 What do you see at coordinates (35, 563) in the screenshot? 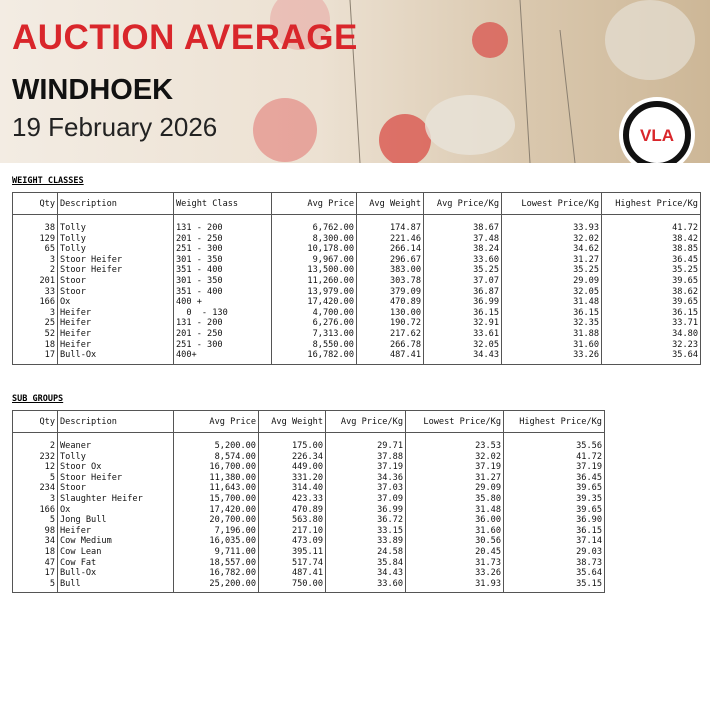
I see `cell: 47` at bounding box center [35, 563].